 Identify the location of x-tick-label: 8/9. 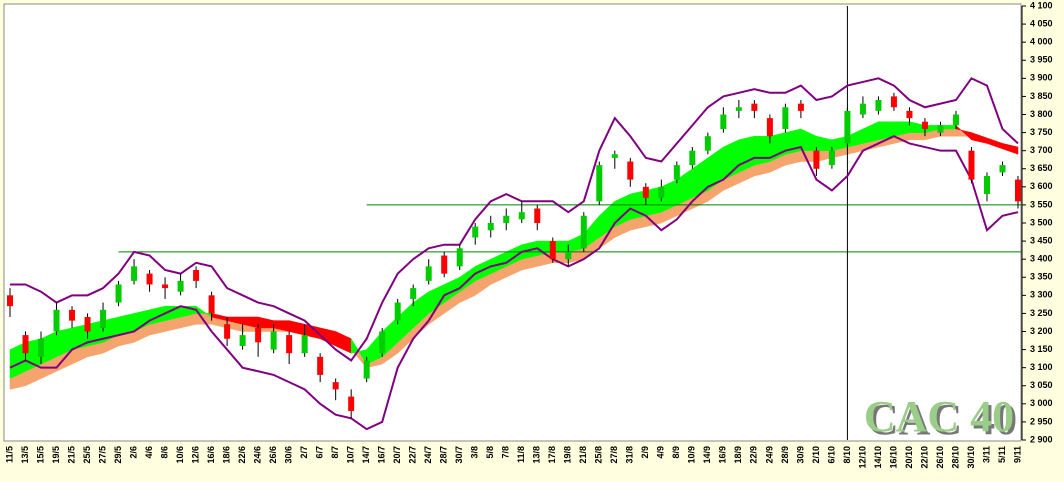
(676, 452).